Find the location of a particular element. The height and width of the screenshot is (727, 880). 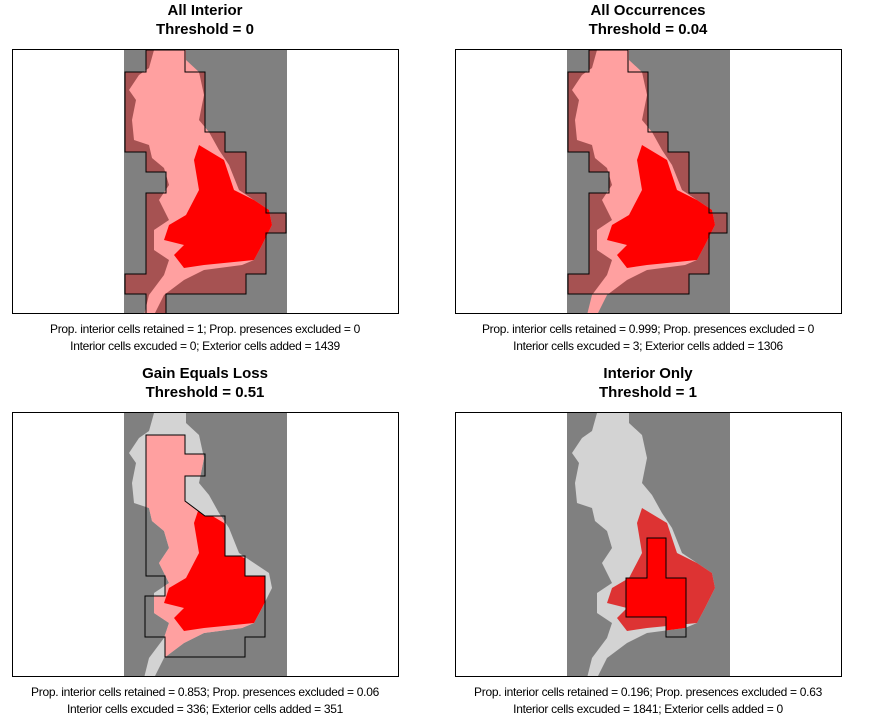

threshold-text: Threshold = 0.51 is located at coordinates (205, 392).